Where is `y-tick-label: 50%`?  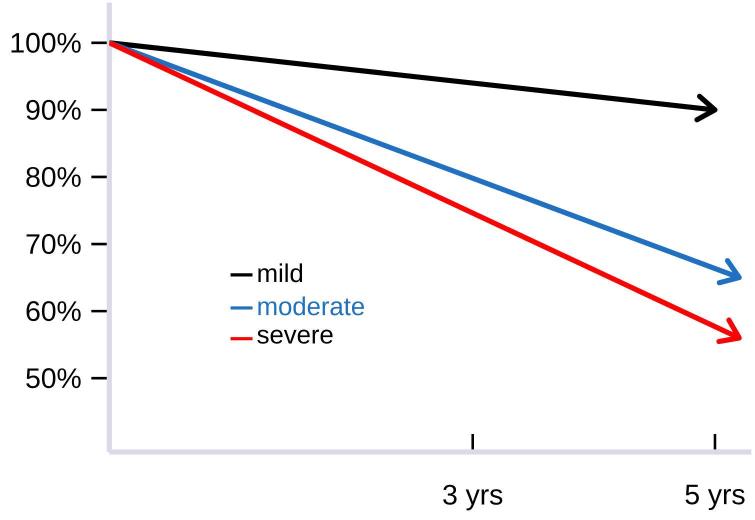
y-tick-label: 50% is located at coordinates (53, 378).